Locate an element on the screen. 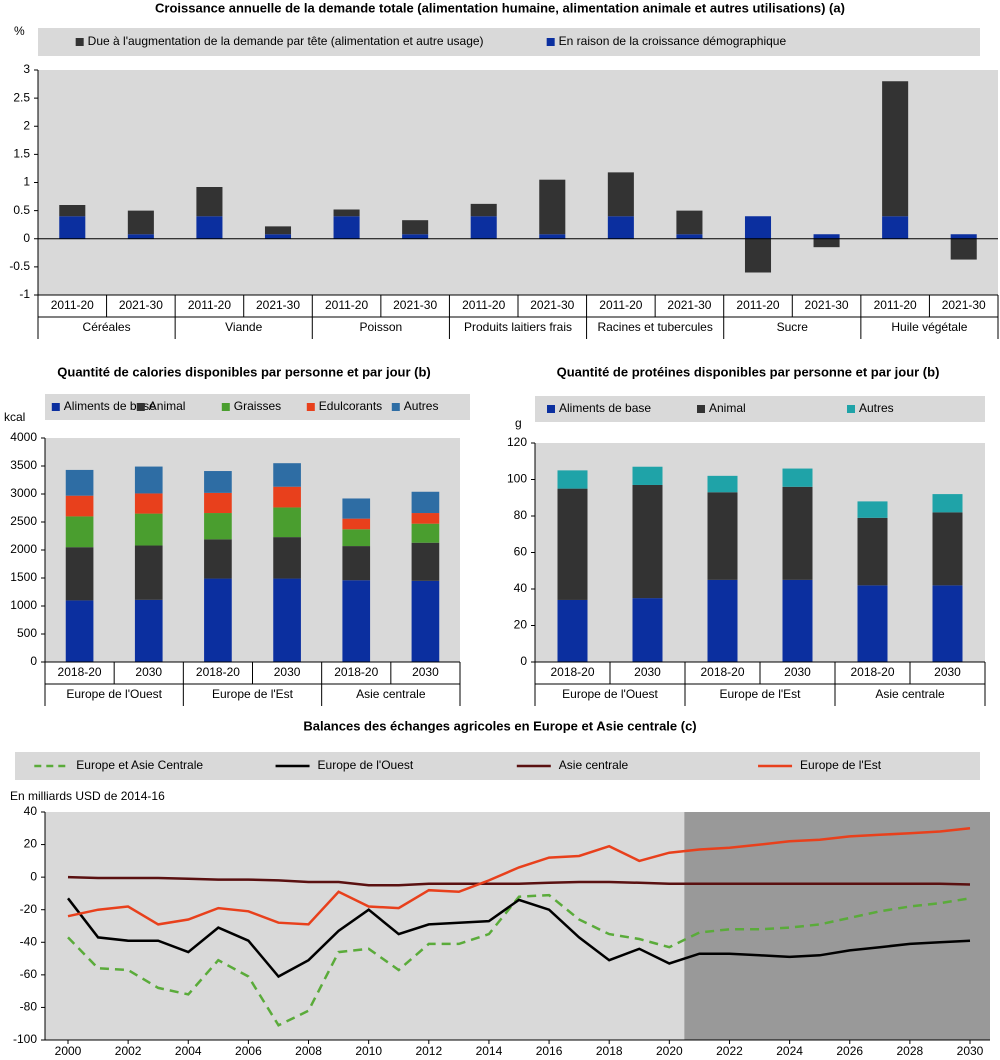  group-label: Huile végétale is located at coordinates (929, 327).